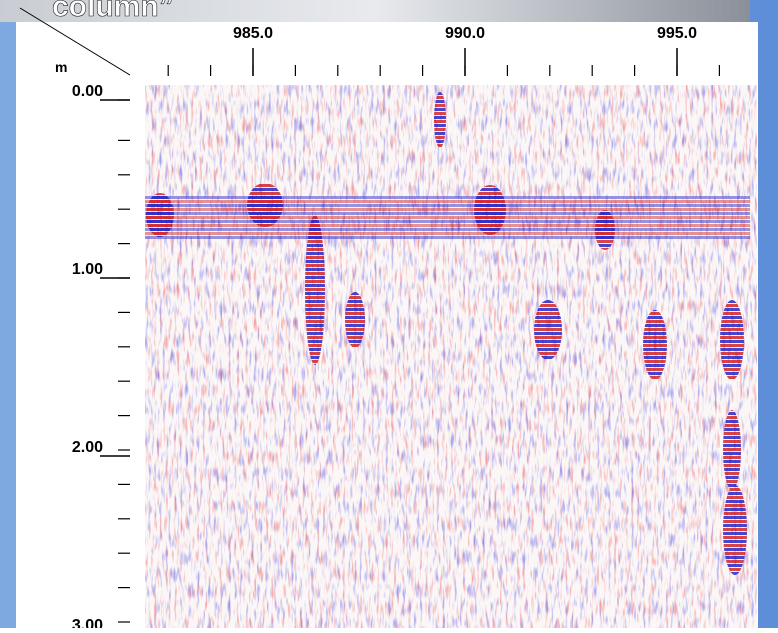  Describe the element at coordinates (465, 33) in the screenshot. I see `x-tick-label: 990.0` at that location.